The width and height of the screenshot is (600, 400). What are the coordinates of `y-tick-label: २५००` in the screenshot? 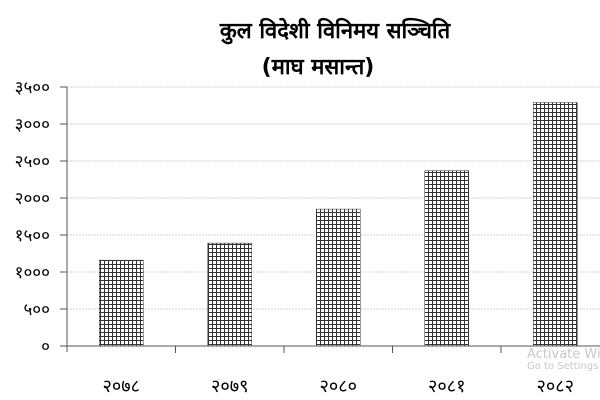 It's located at (32, 162).